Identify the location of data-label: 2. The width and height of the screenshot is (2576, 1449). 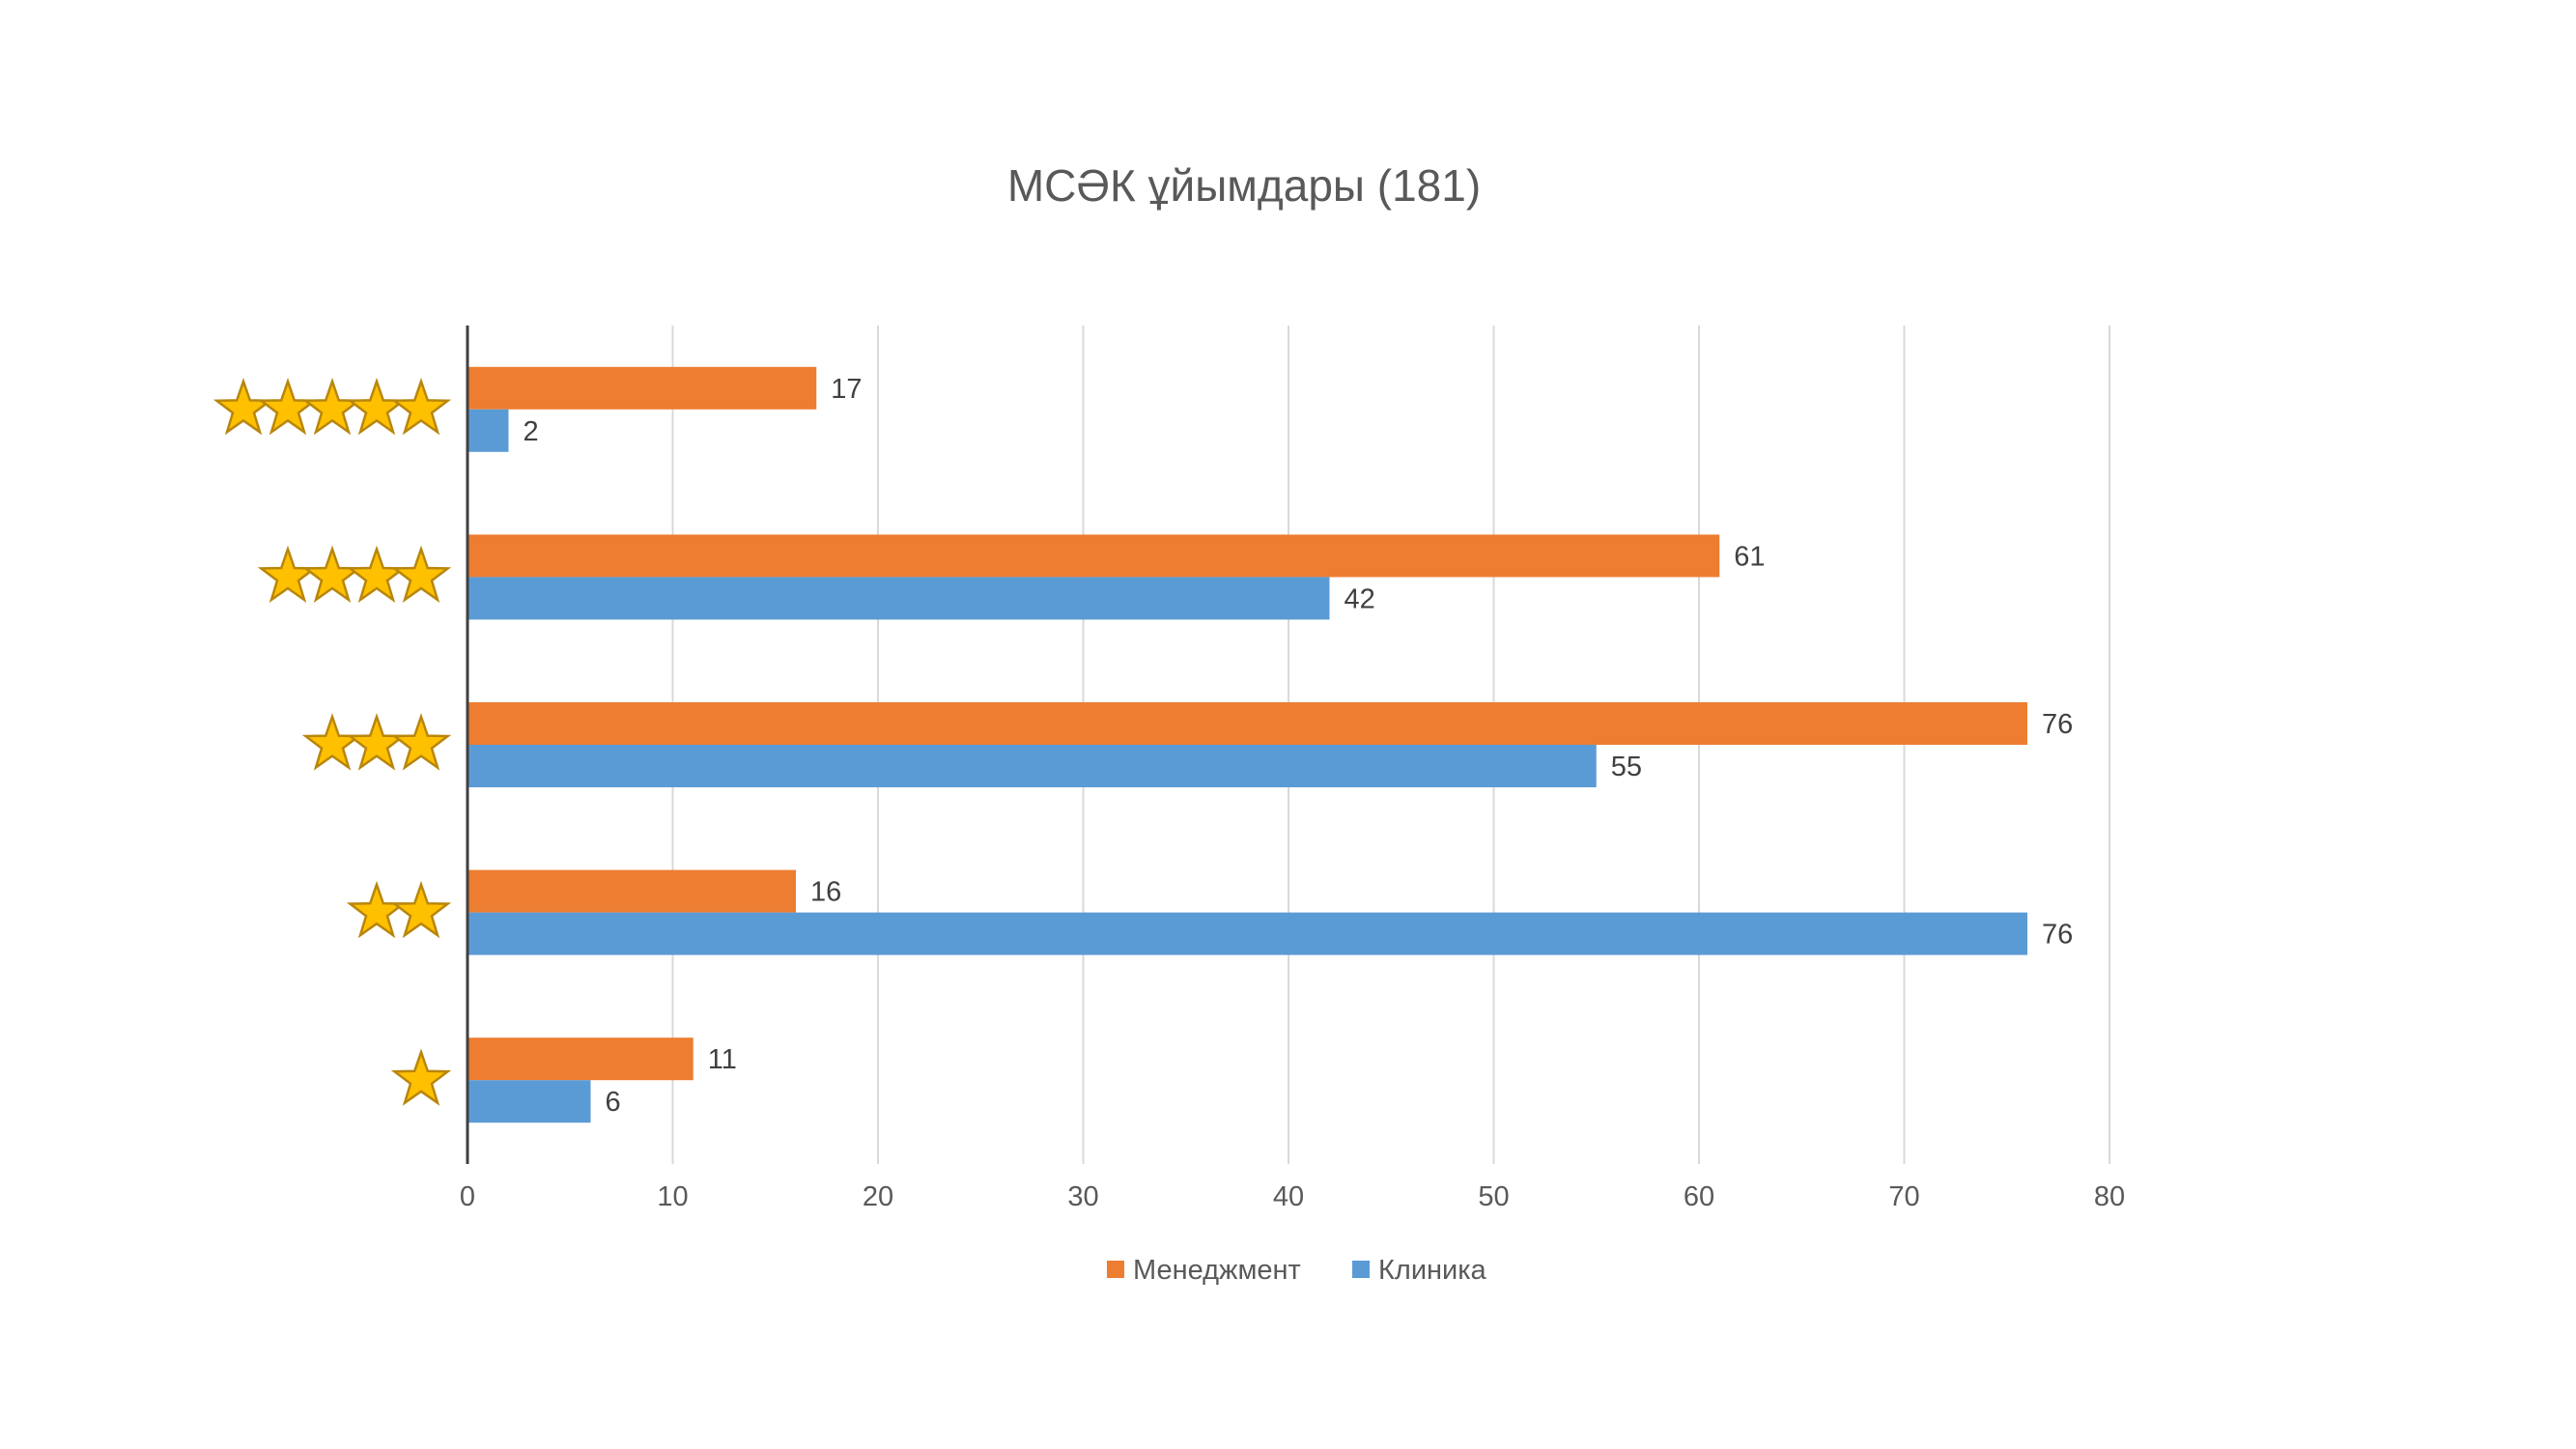
(531, 431).